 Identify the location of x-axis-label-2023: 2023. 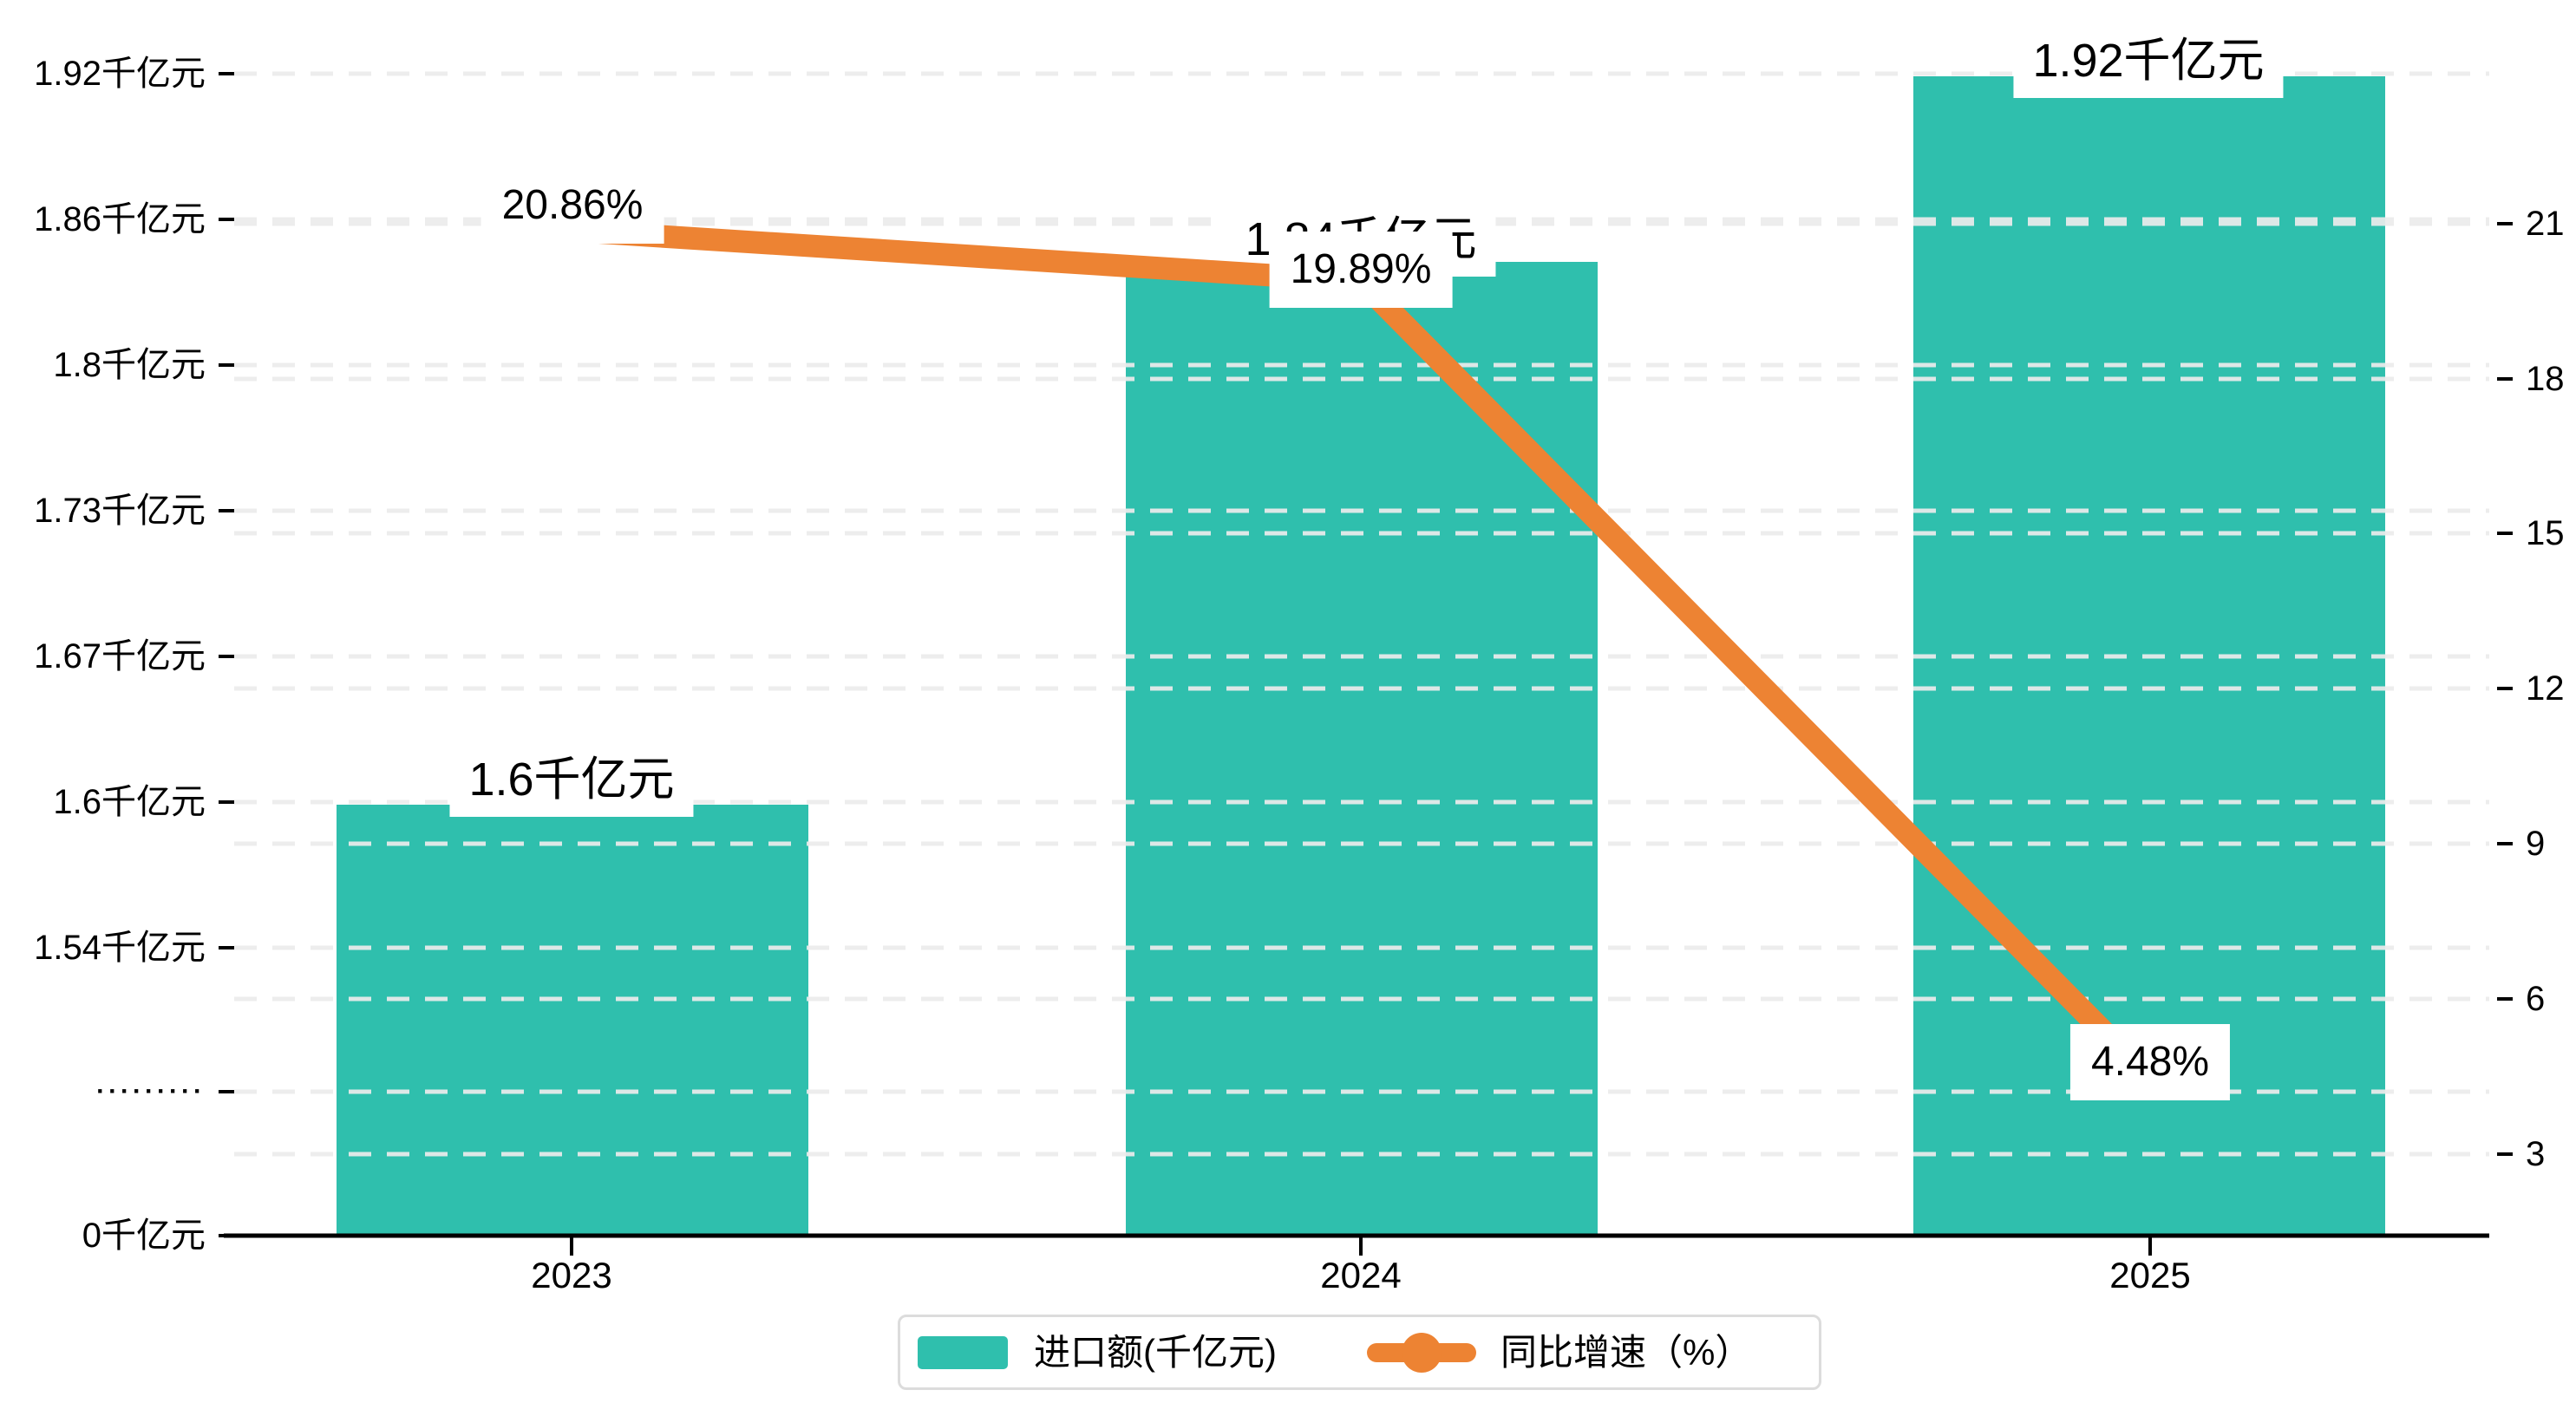
(571, 1275).